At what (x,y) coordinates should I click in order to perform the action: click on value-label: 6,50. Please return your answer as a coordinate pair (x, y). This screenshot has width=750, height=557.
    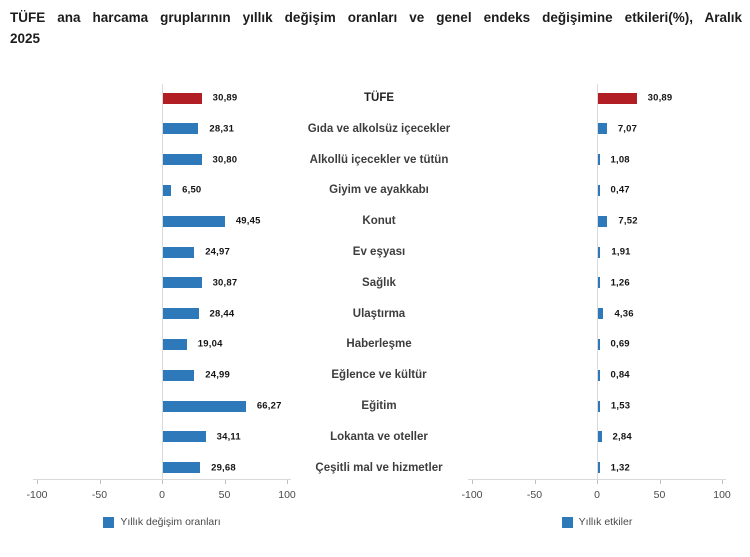
    Looking at the image, I should click on (192, 190).